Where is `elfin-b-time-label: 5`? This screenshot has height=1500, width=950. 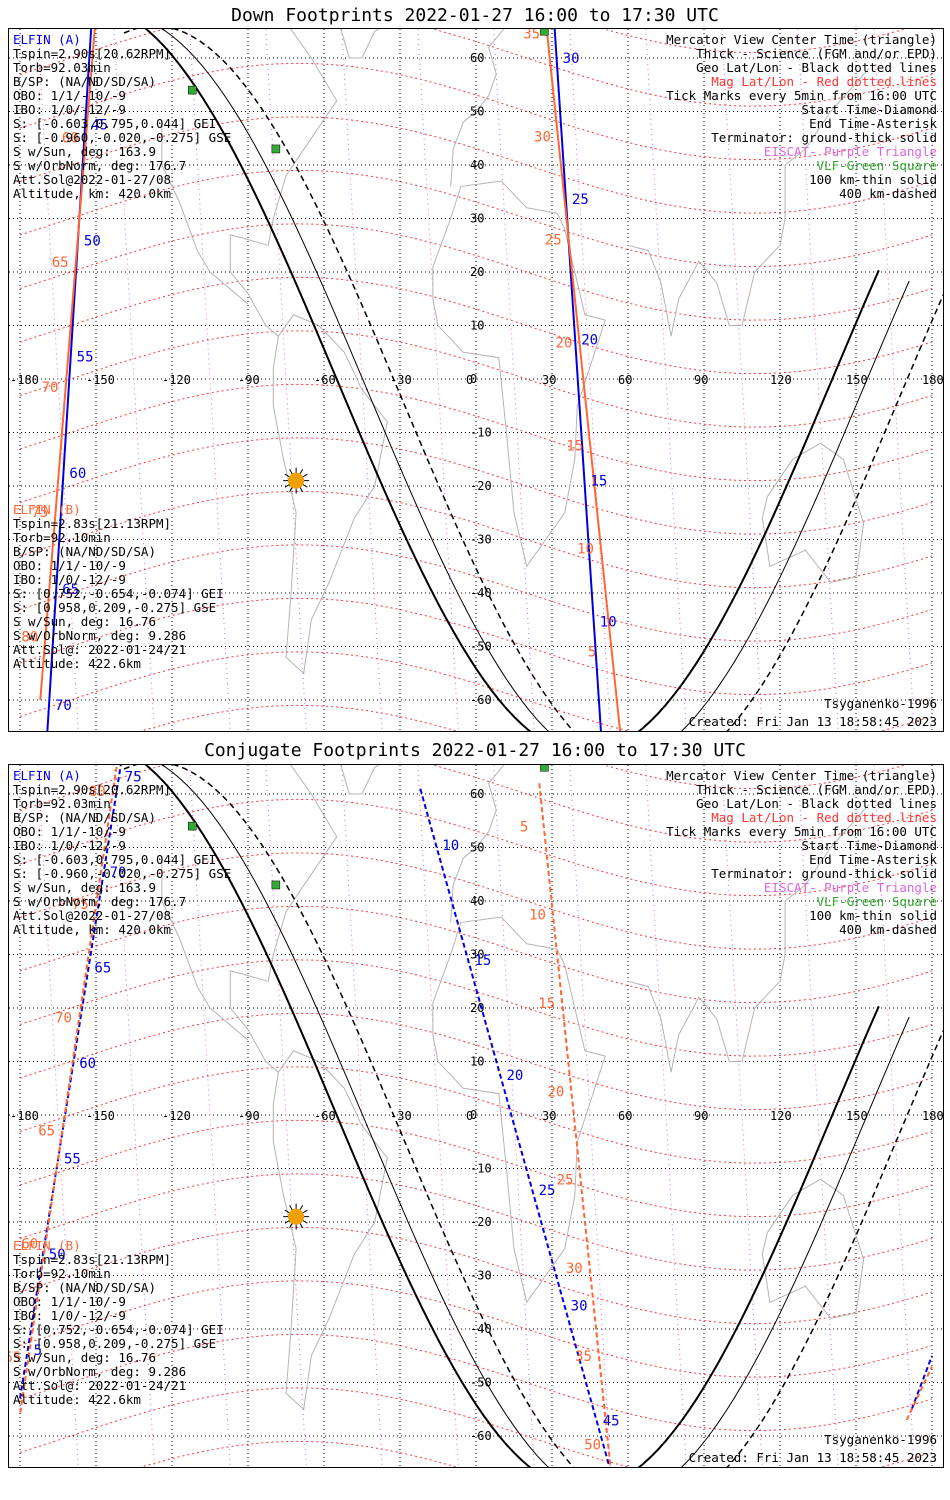 elfin-b-time-label: 5 is located at coordinates (524, 827).